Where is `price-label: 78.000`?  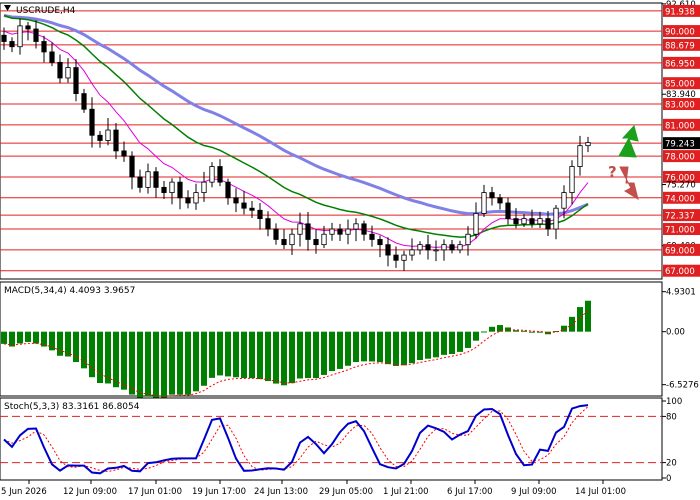
price-label: 78.000 is located at coordinates (680, 158).